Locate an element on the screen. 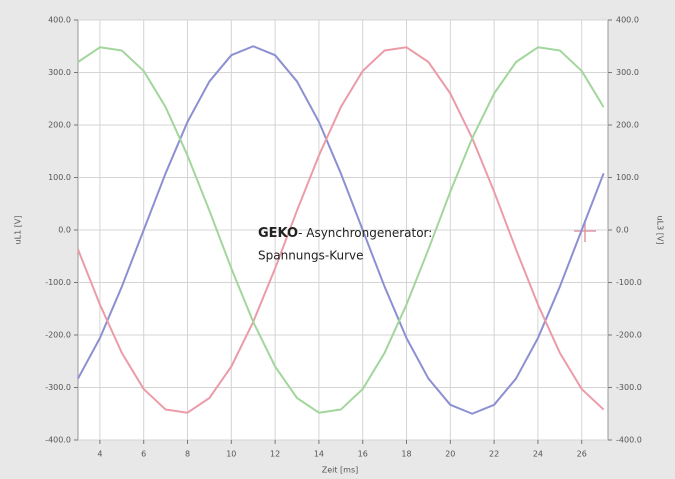 This screenshot has height=479, width=675. y-tick-label: -200.0 is located at coordinates (58, 335).